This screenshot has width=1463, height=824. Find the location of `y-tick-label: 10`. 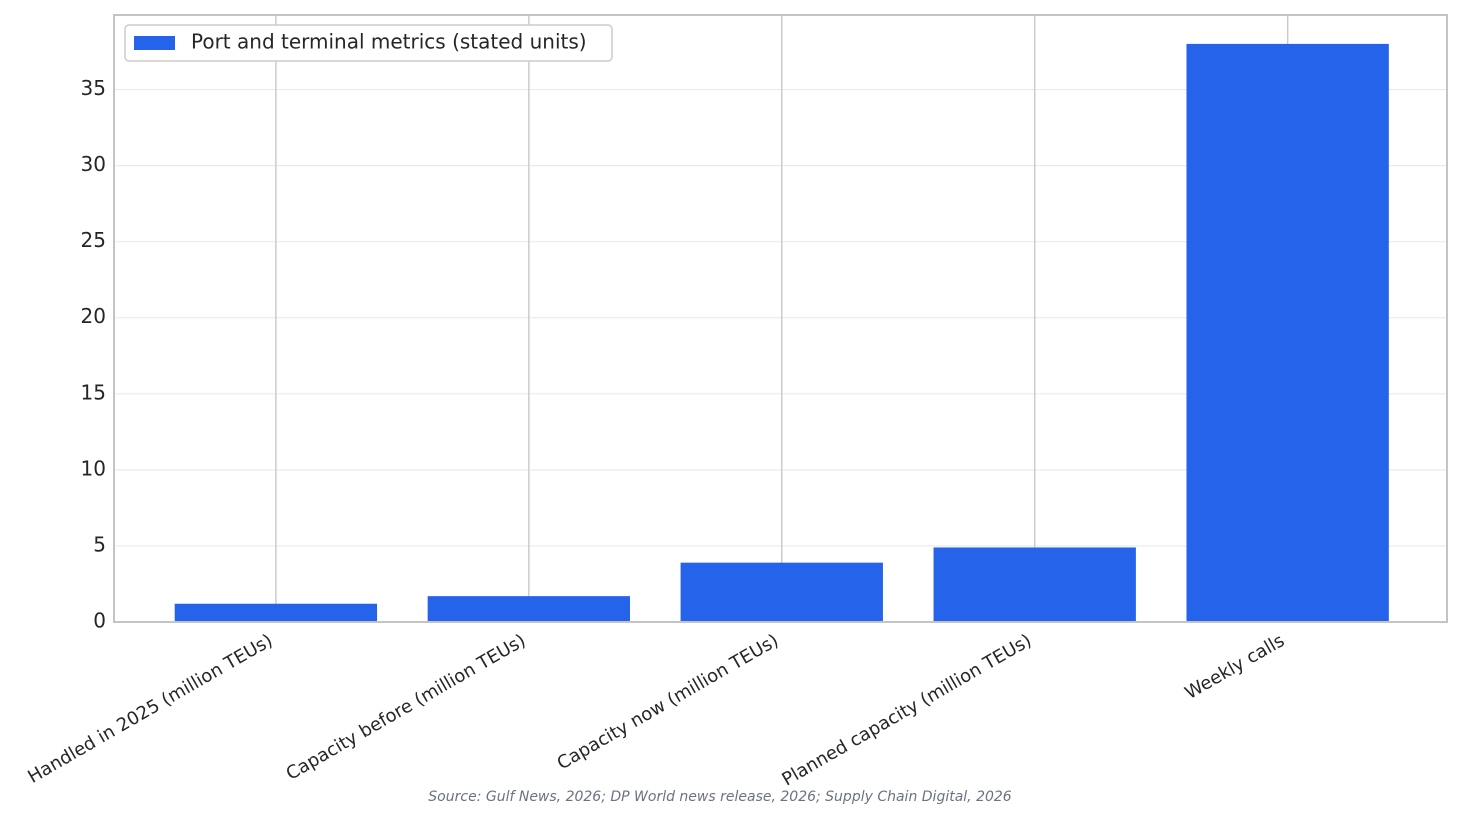

y-tick-label: 10 is located at coordinates (93, 468).